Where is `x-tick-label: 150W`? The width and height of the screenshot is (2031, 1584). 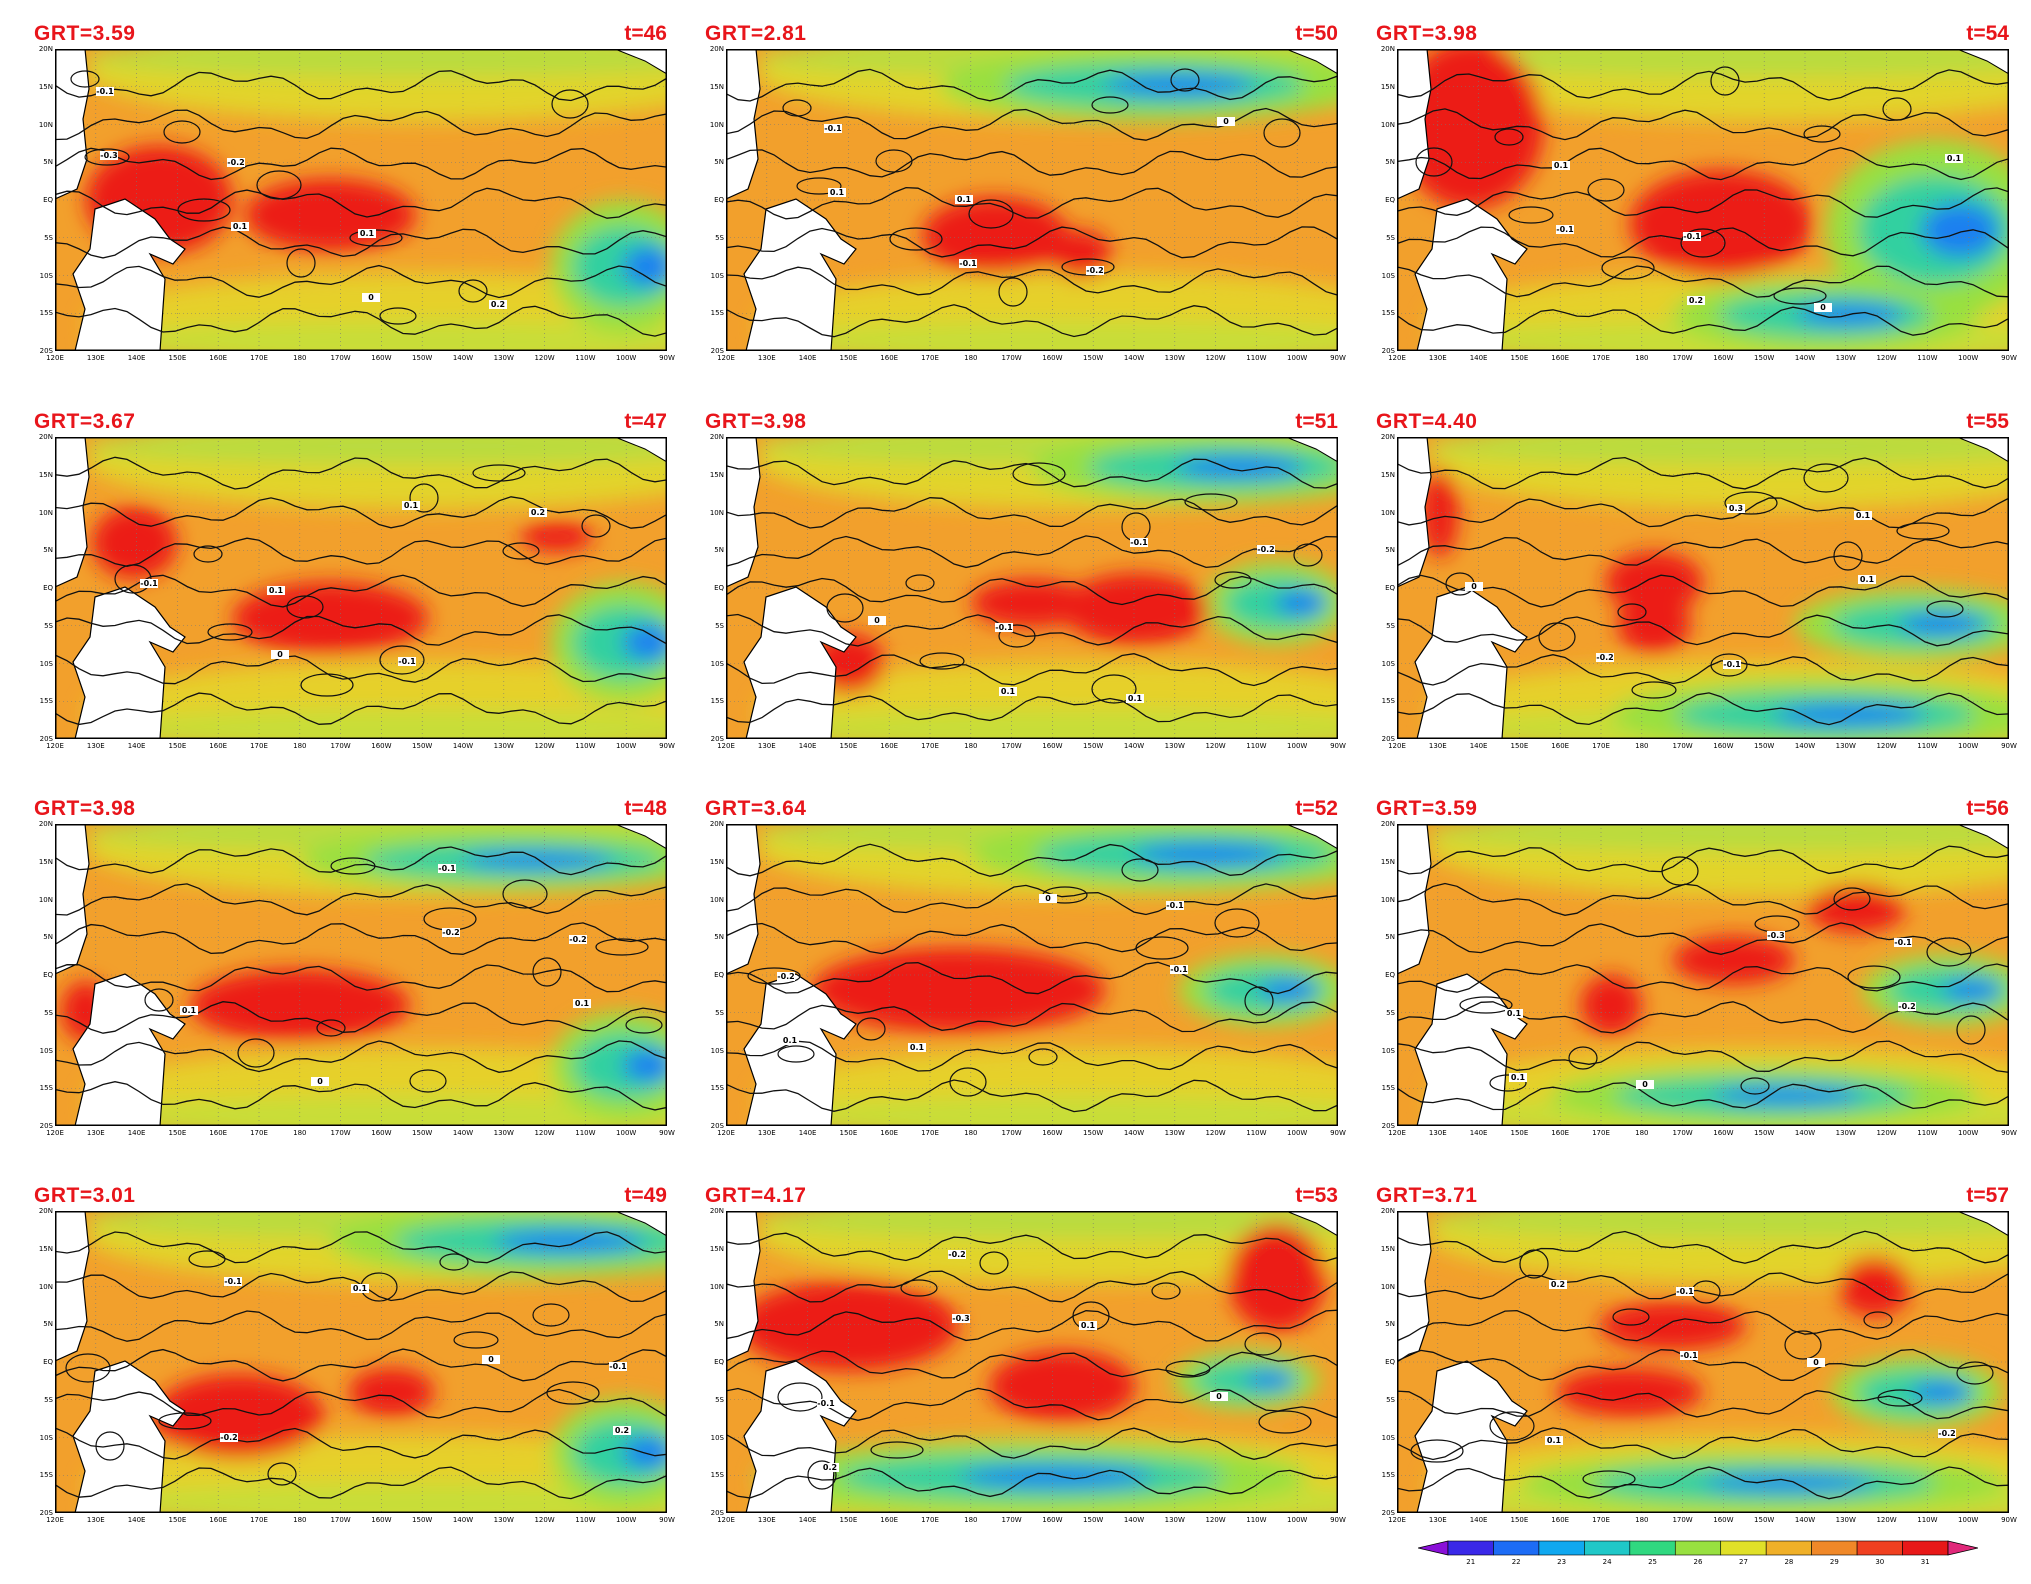
x-tick-label: 150W is located at coordinates (422, 746).